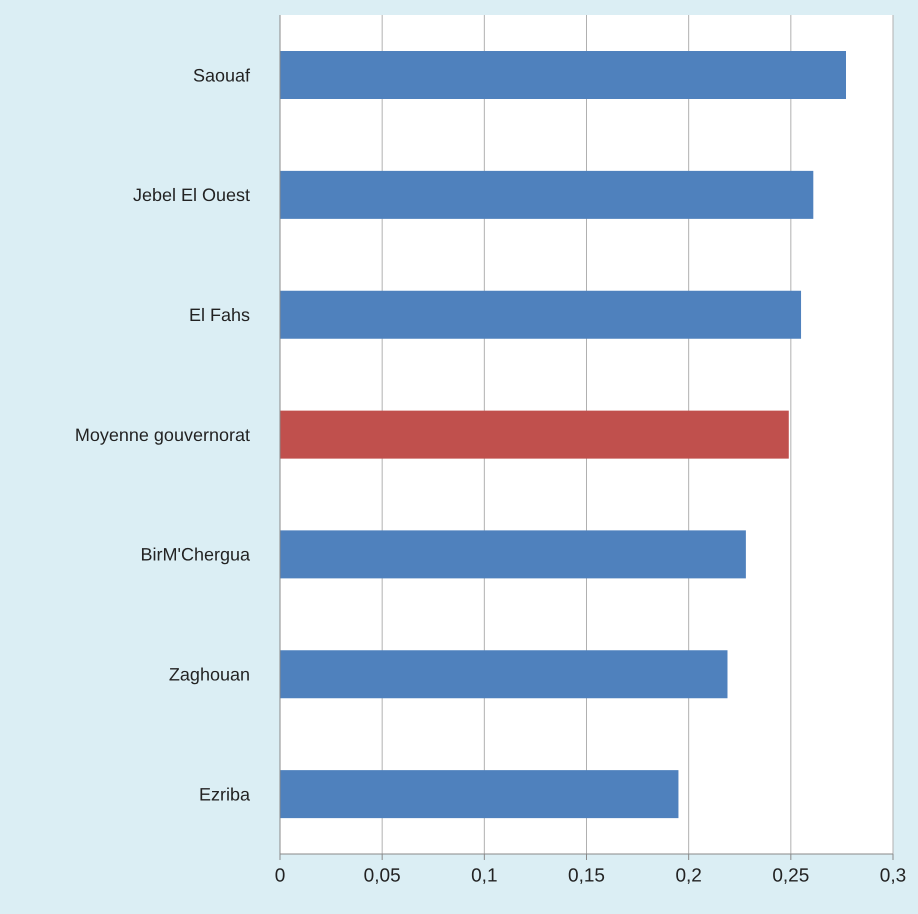 The height and width of the screenshot is (914, 918). I want to click on x-tick-label: 0,25, so click(791, 875).